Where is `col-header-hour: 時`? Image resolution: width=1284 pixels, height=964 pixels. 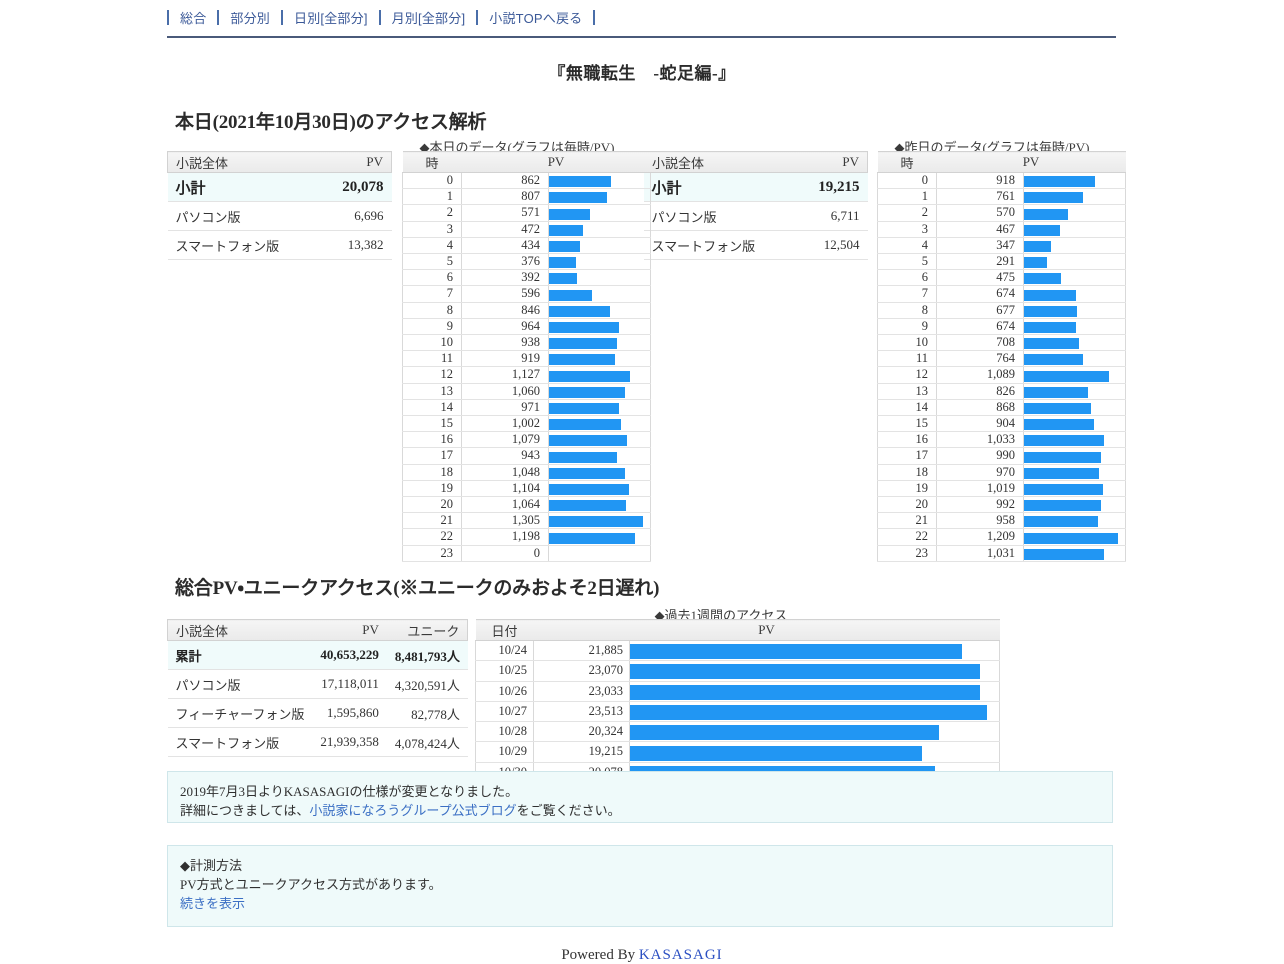 col-header-hour: 時 is located at coordinates (907, 162).